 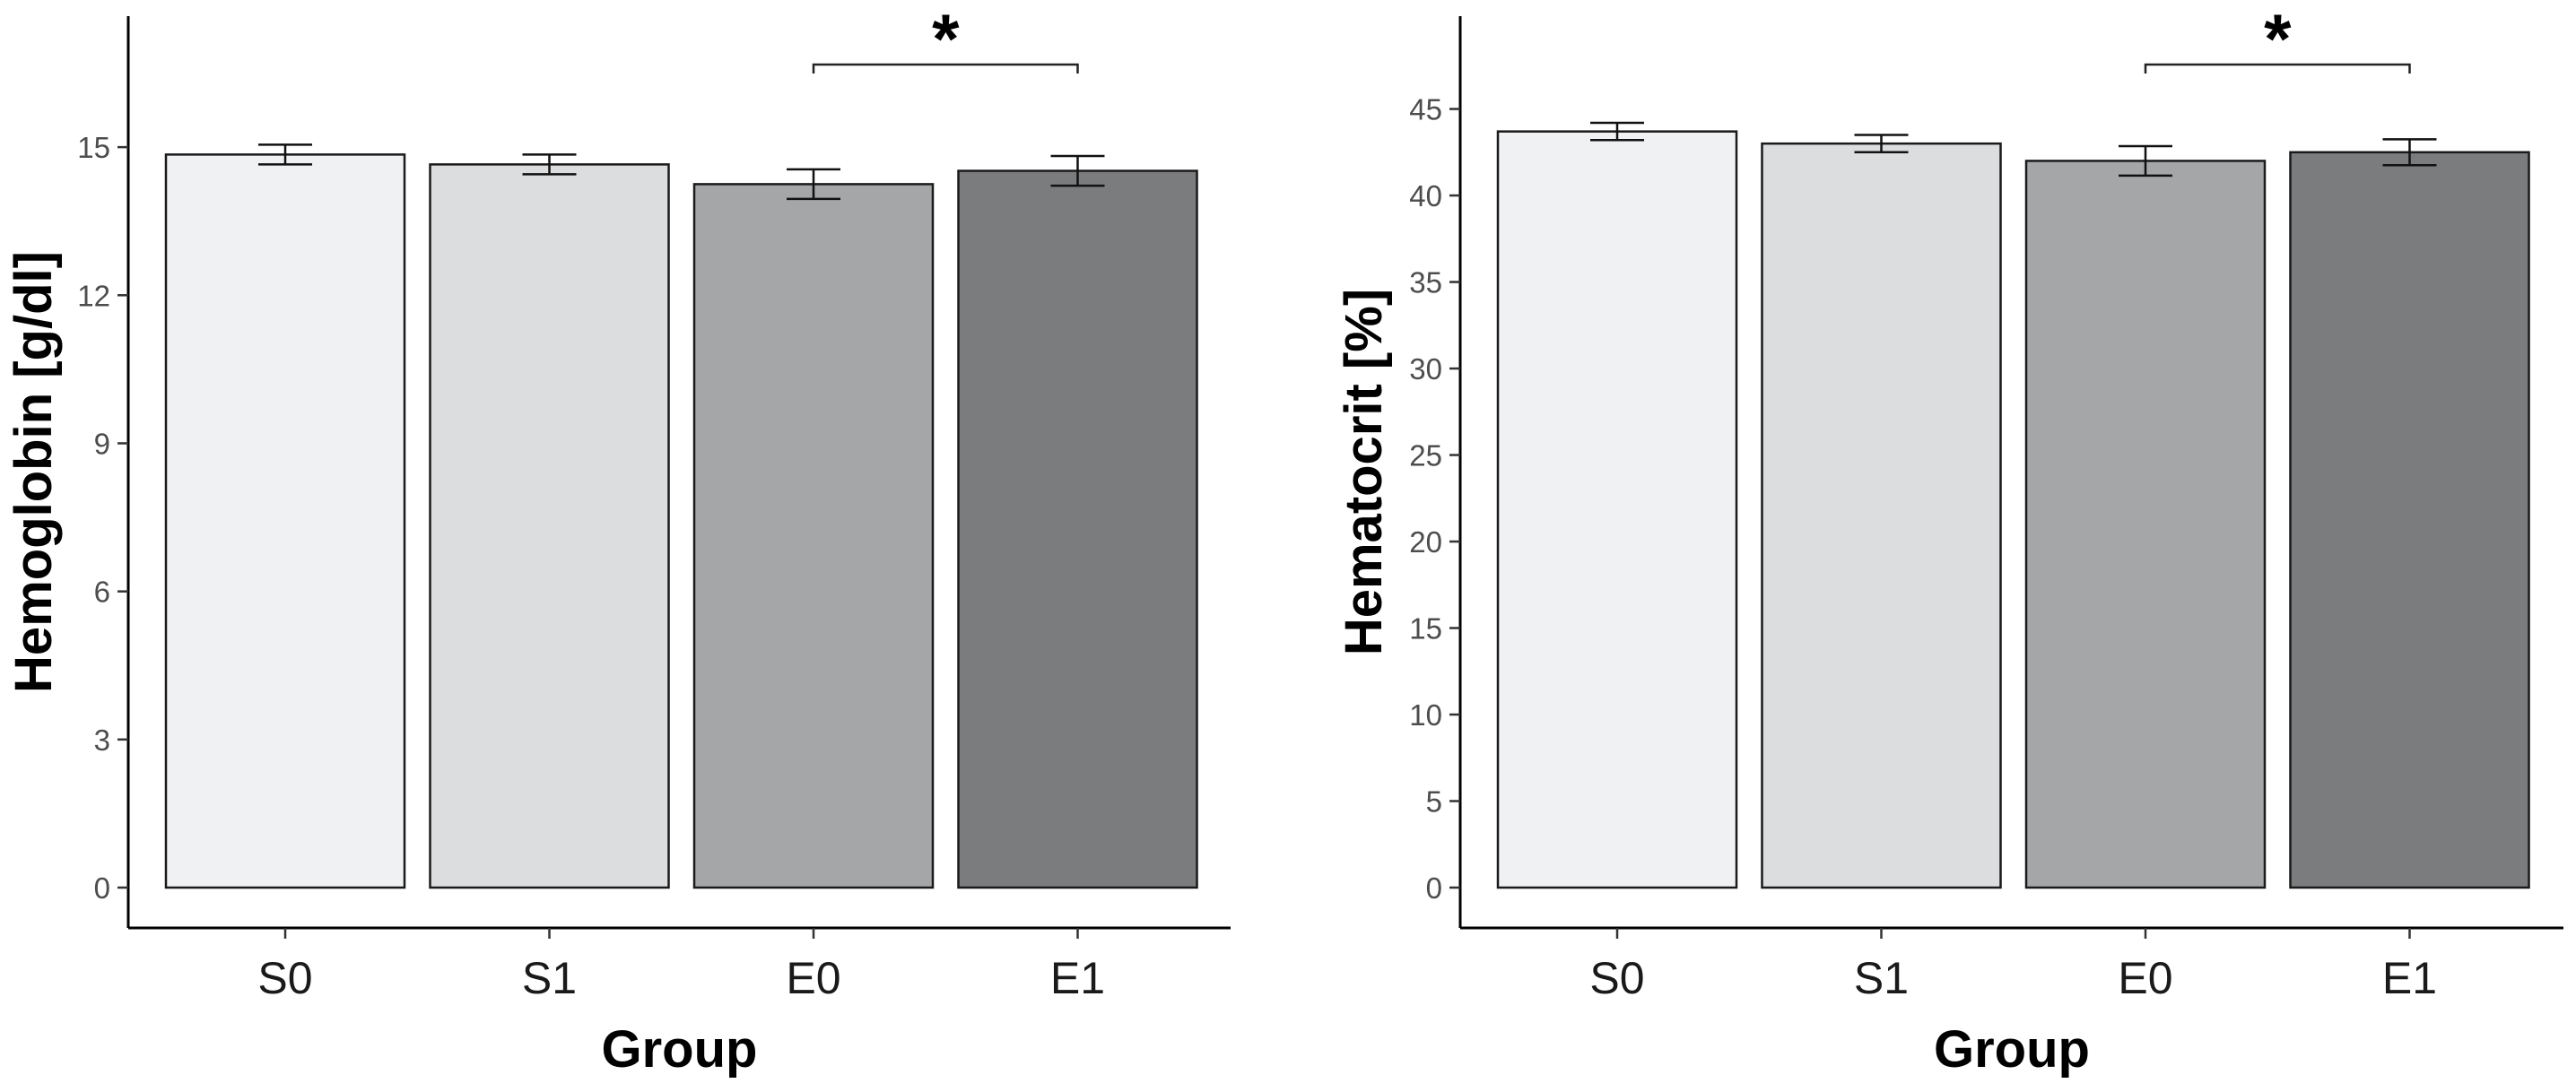 What do you see at coordinates (33, 472) in the screenshot?
I see `y-axis-title: Hemoglobin [g/dl]` at bounding box center [33, 472].